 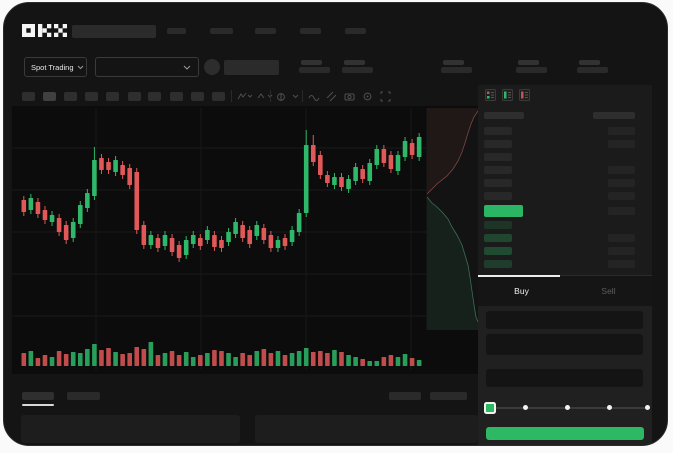 I want to click on bottom-tab, so click(x=83, y=396).